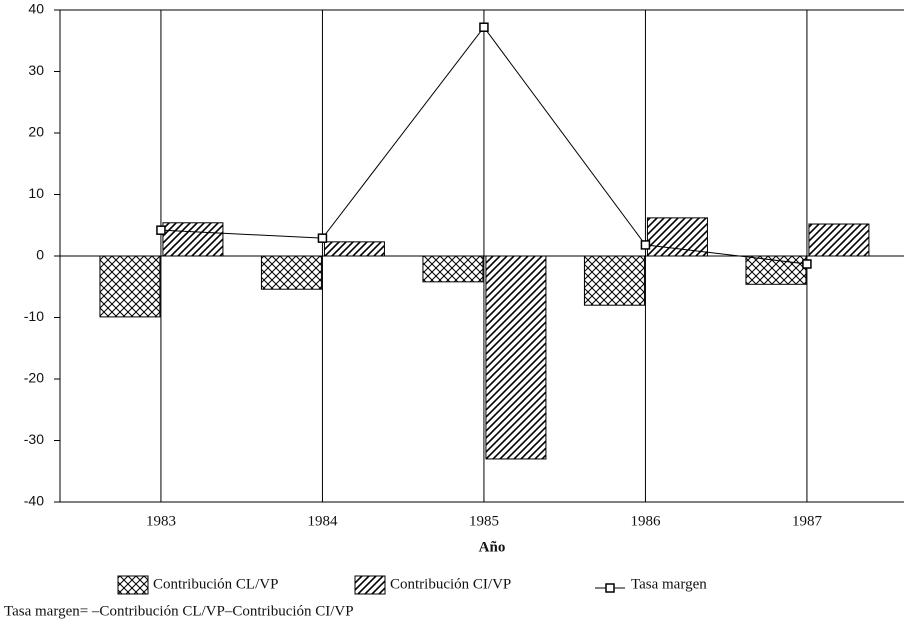 The image size is (904, 633). What do you see at coordinates (36, 132) in the screenshot?
I see `y-tick-label: 20` at bounding box center [36, 132].